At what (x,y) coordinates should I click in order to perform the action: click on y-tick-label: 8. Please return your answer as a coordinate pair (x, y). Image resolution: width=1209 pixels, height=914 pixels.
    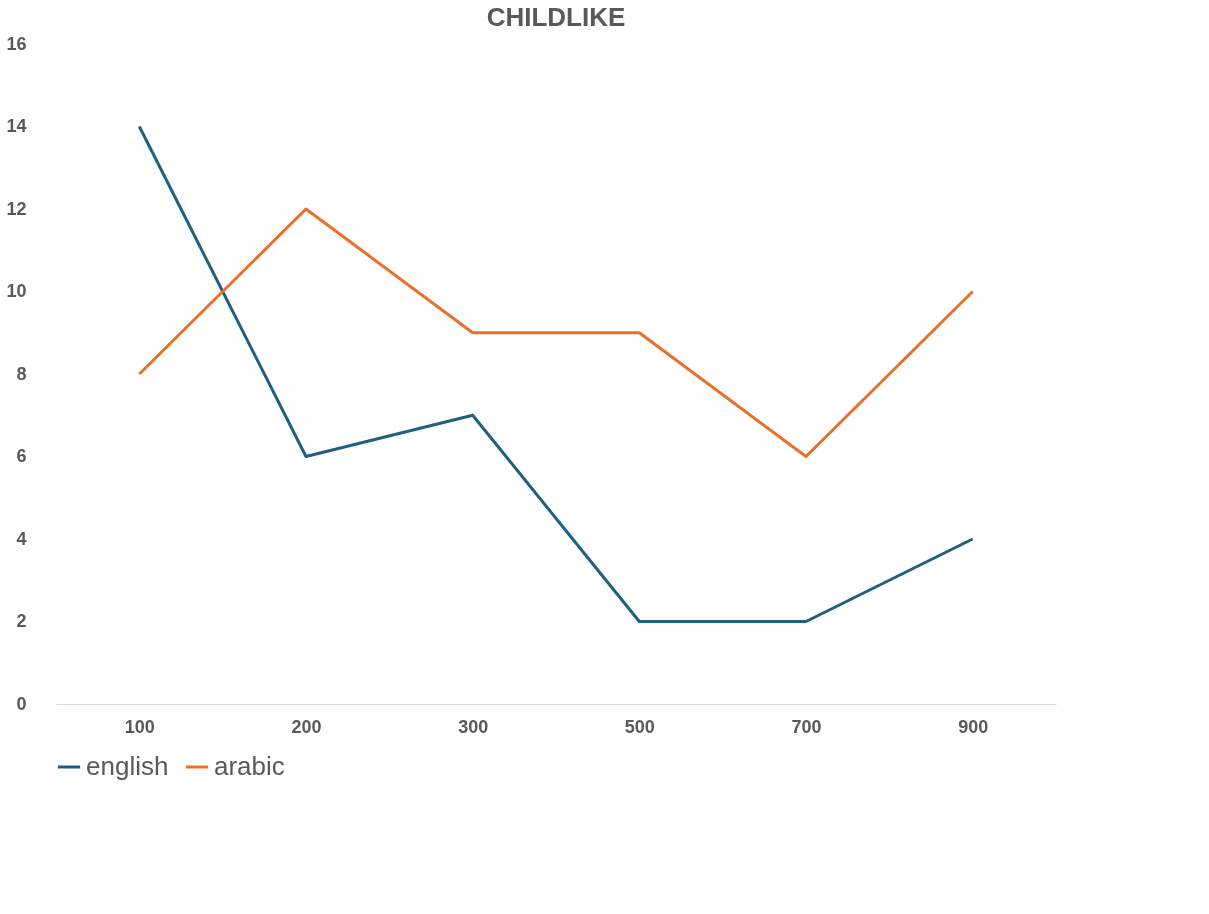
    Looking at the image, I should click on (21, 373).